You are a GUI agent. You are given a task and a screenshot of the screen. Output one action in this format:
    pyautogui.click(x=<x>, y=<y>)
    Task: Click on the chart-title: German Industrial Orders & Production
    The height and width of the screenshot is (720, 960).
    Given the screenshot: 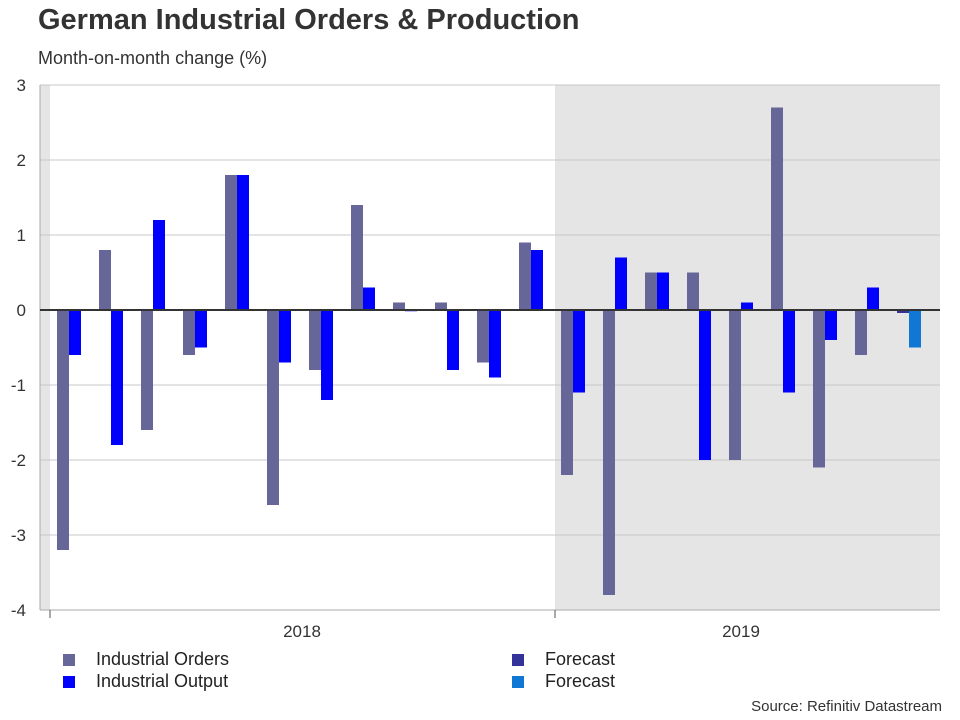 What is the action you would take?
    pyautogui.click(x=309, y=20)
    